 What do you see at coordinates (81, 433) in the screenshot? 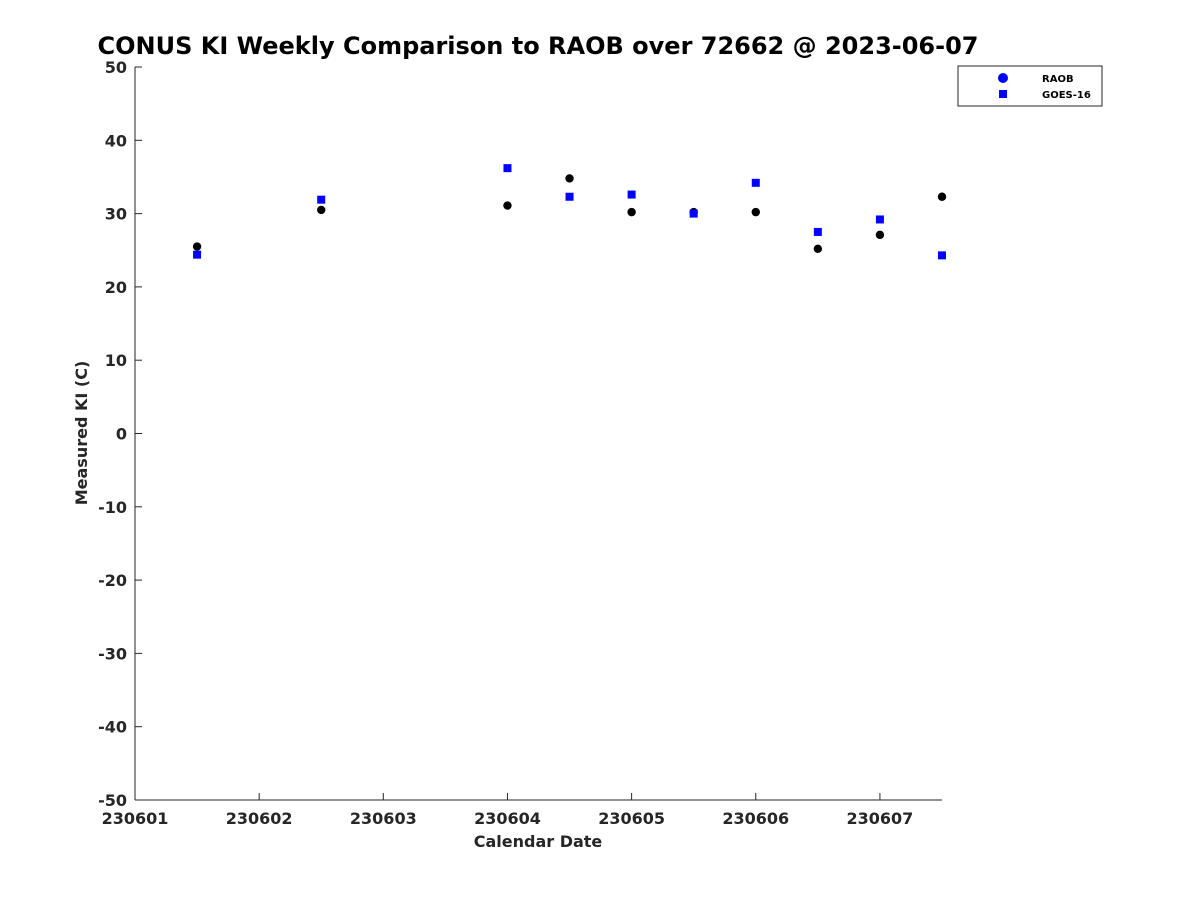
I see `y-axis-label: Measured KI (C)` at bounding box center [81, 433].